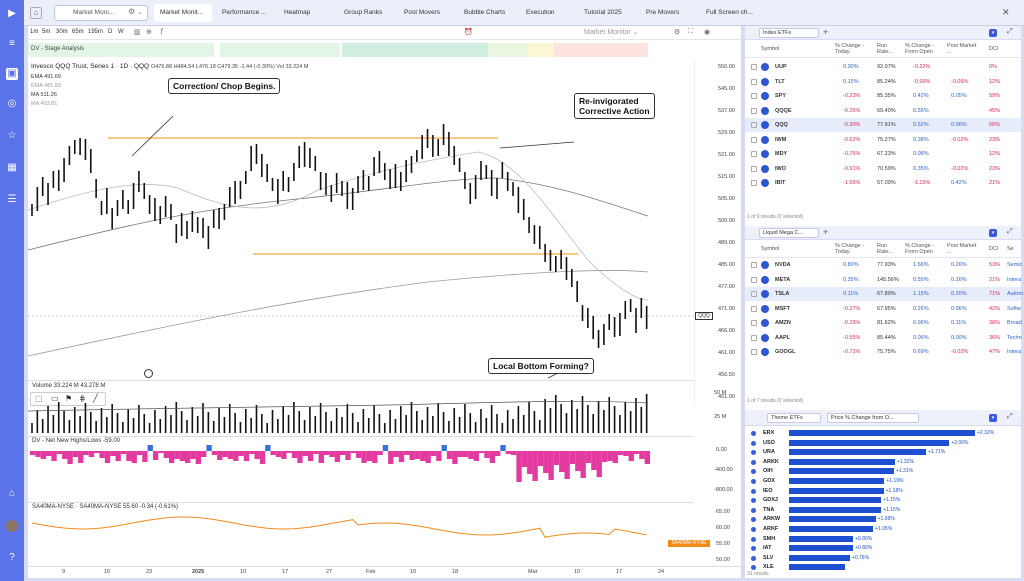 This screenshot has width=1024, height=581. Describe the element at coordinates (707, 32) in the screenshot. I see `camera-icon: ◉` at that location.